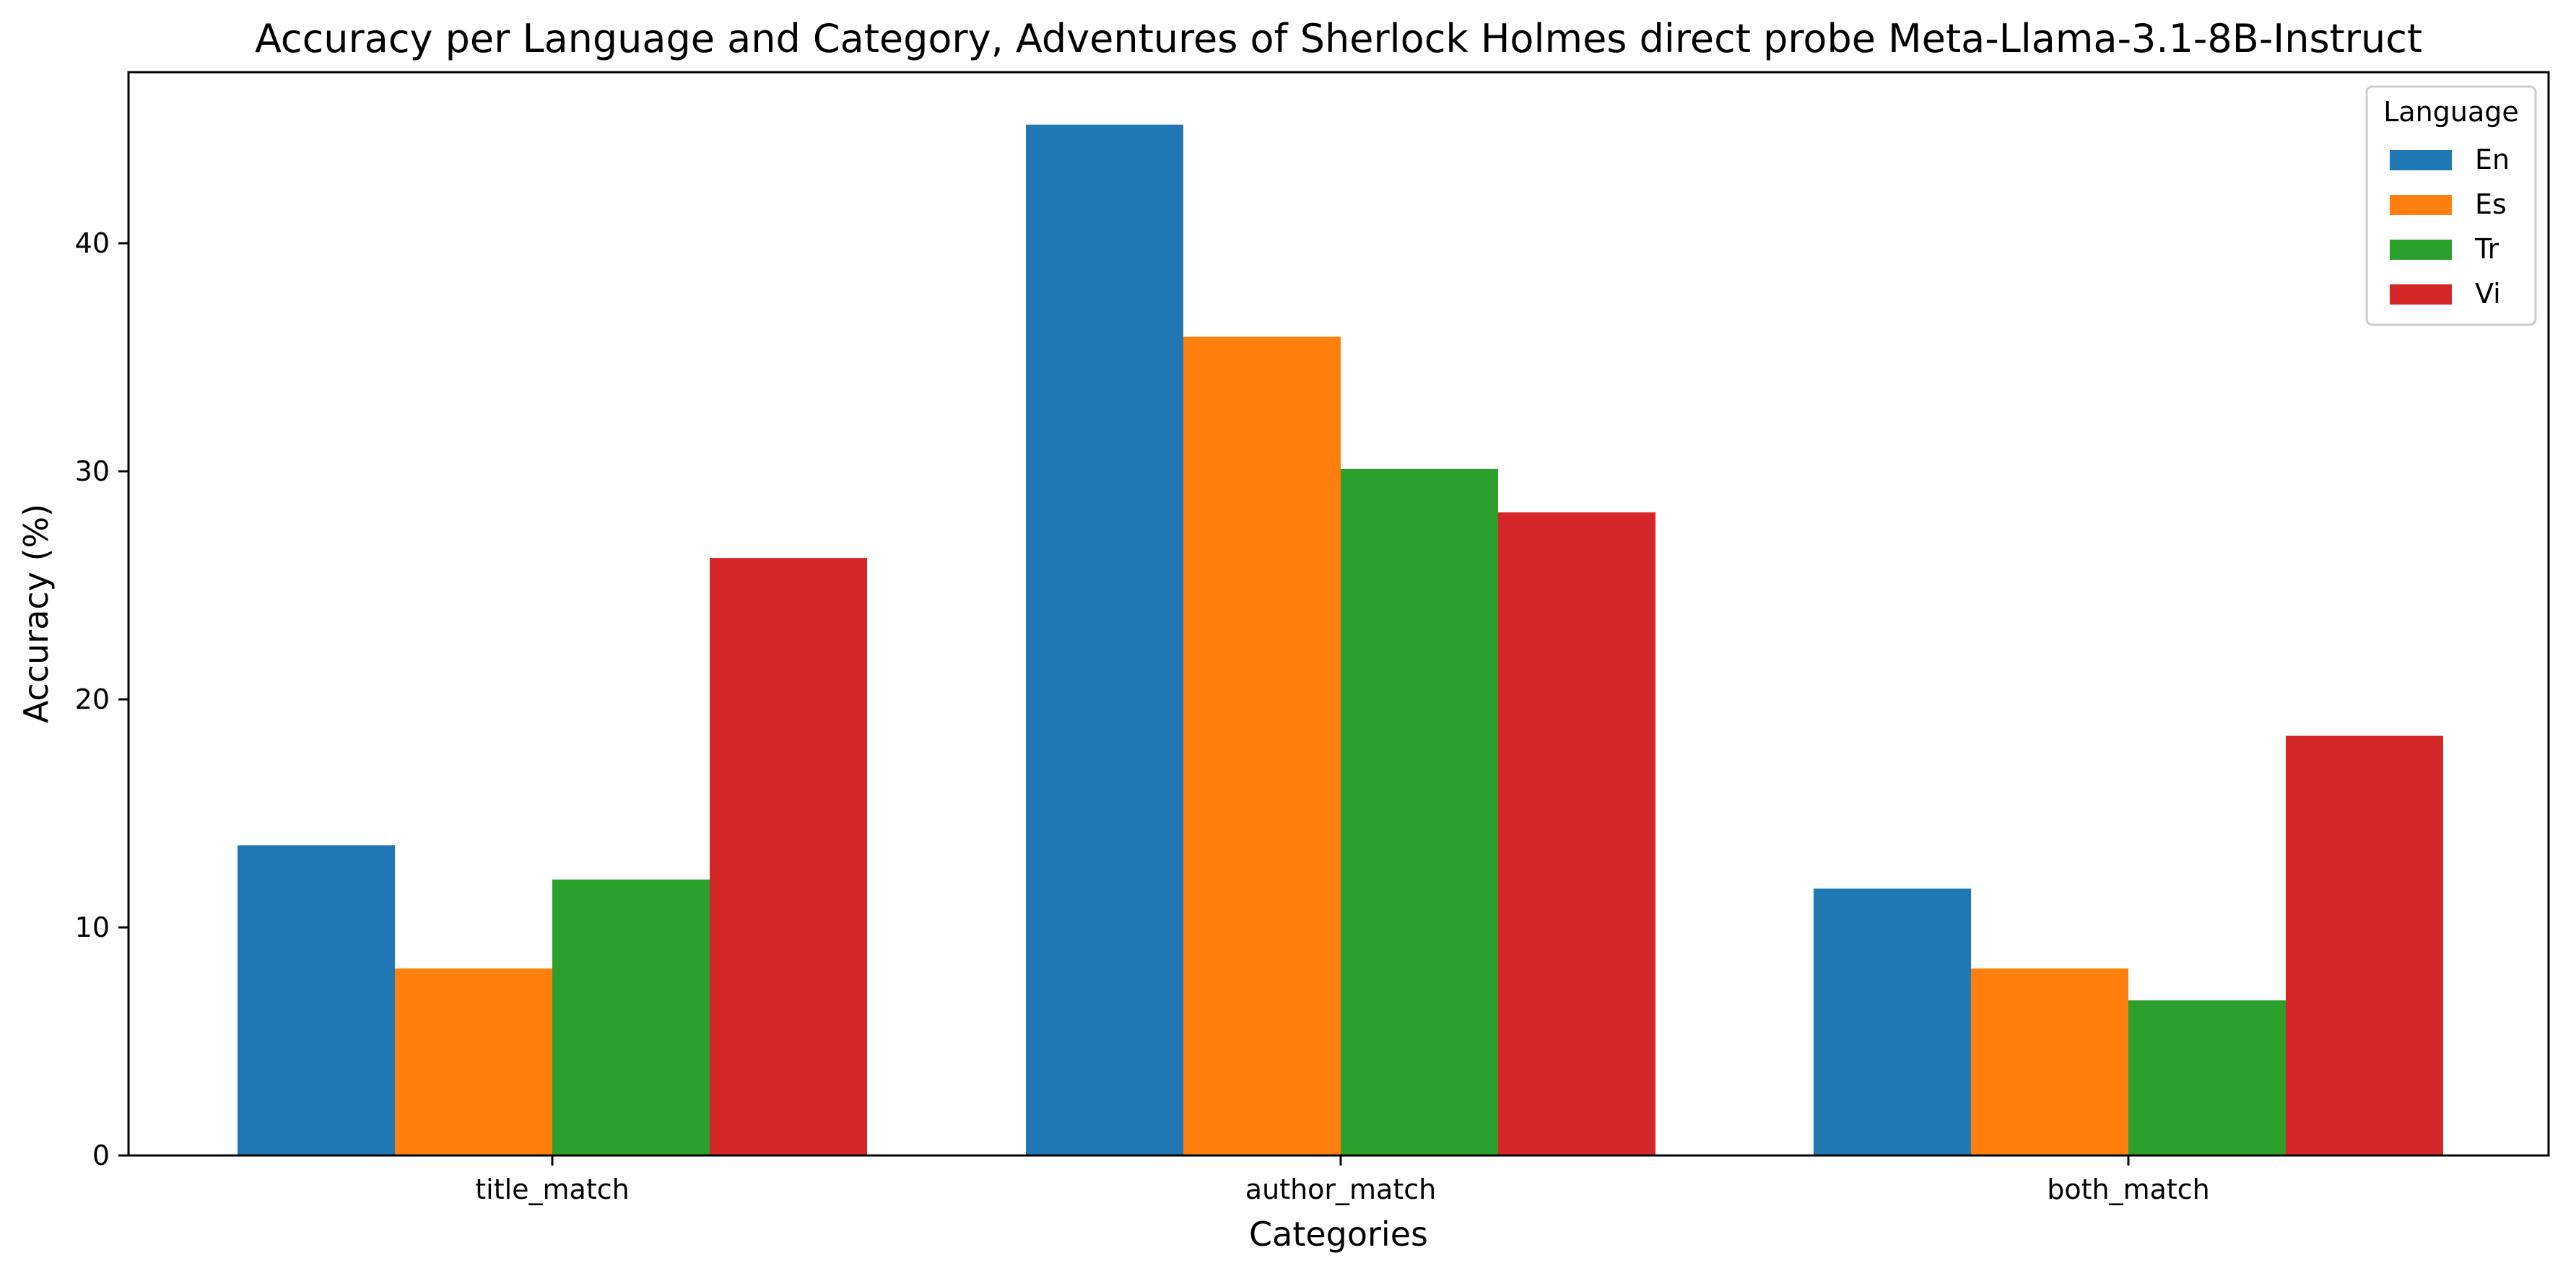  I want to click on y-tick-label: 20, so click(92, 699).